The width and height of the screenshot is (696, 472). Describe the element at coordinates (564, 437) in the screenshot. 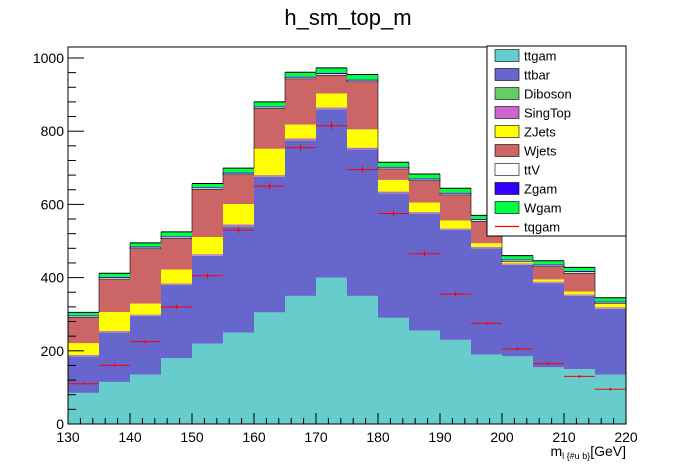

I see `x-tick-label: 210` at that location.